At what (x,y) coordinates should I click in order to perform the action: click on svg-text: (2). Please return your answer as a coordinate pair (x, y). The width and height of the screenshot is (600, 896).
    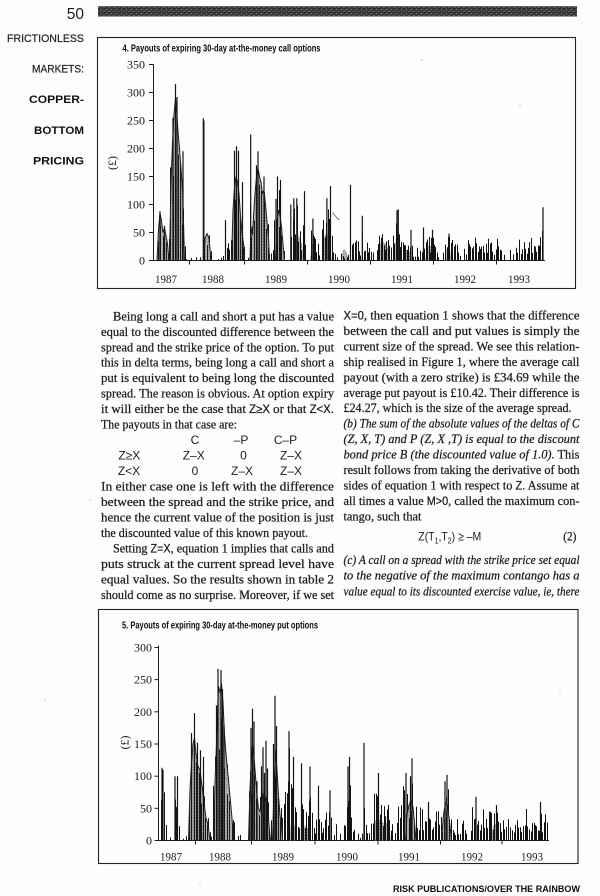
    Looking at the image, I should click on (569, 536).